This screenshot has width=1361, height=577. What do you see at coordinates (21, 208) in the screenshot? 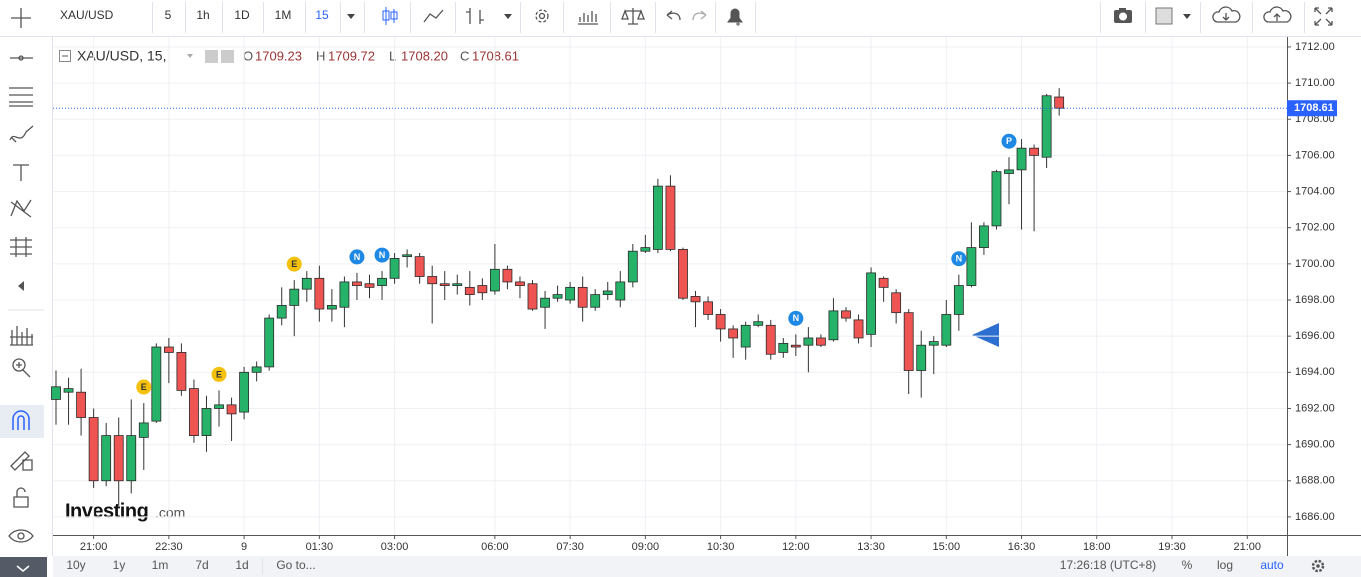
I see `pattern-tool` at bounding box center [21, 208].